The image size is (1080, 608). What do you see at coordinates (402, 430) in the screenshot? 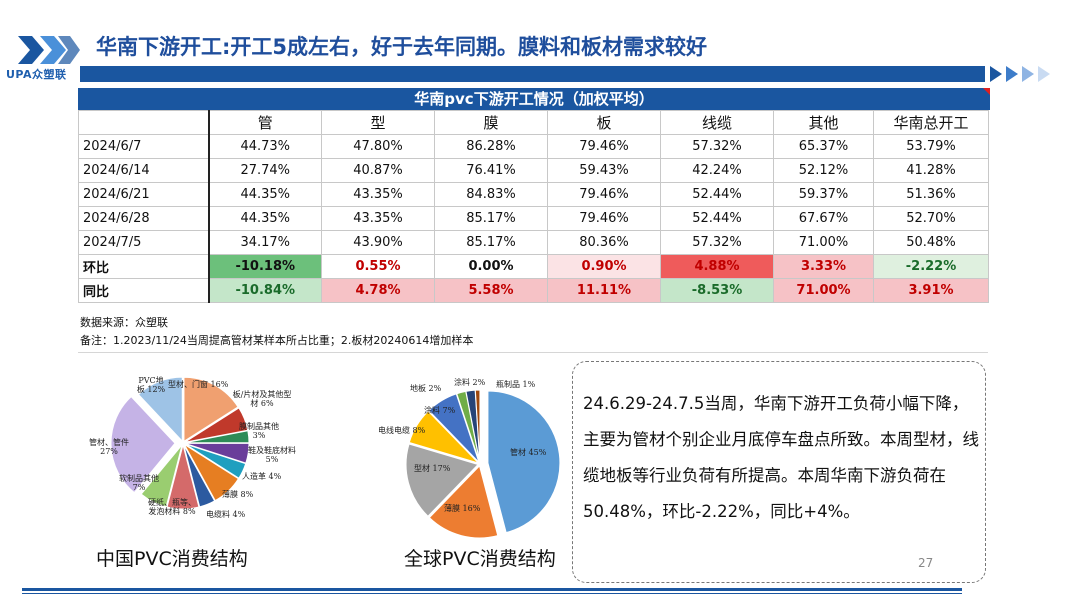
I see `pie-label: 电线电缆 8%` at bounding box center [402, 430].